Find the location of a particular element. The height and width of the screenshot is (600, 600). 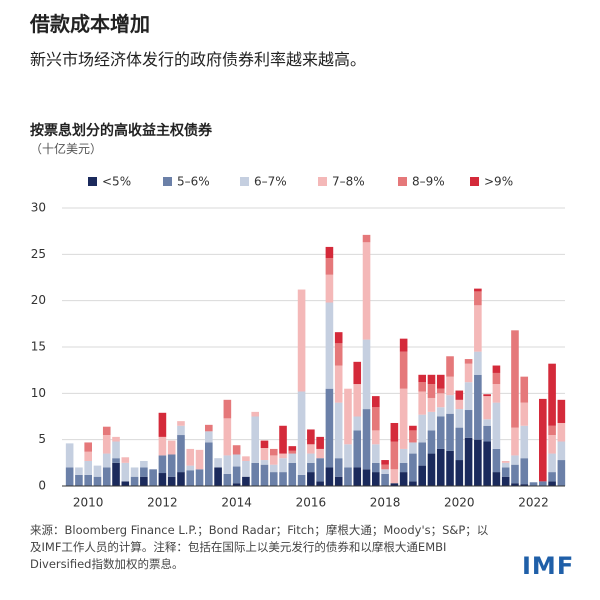

x-tick-label: 2018 is located at coordinates (385, 503).